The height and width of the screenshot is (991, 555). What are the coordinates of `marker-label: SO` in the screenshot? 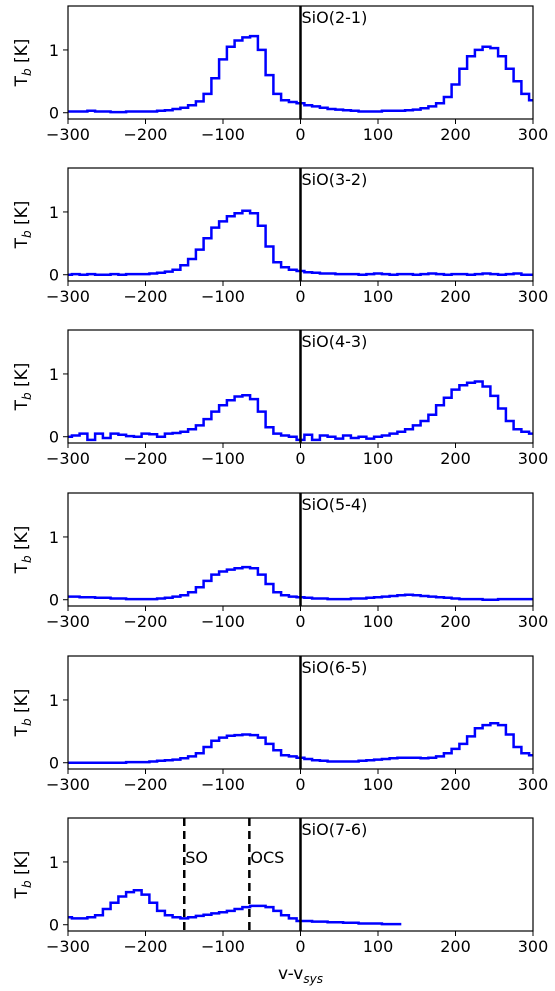 It's located at (196, 857).